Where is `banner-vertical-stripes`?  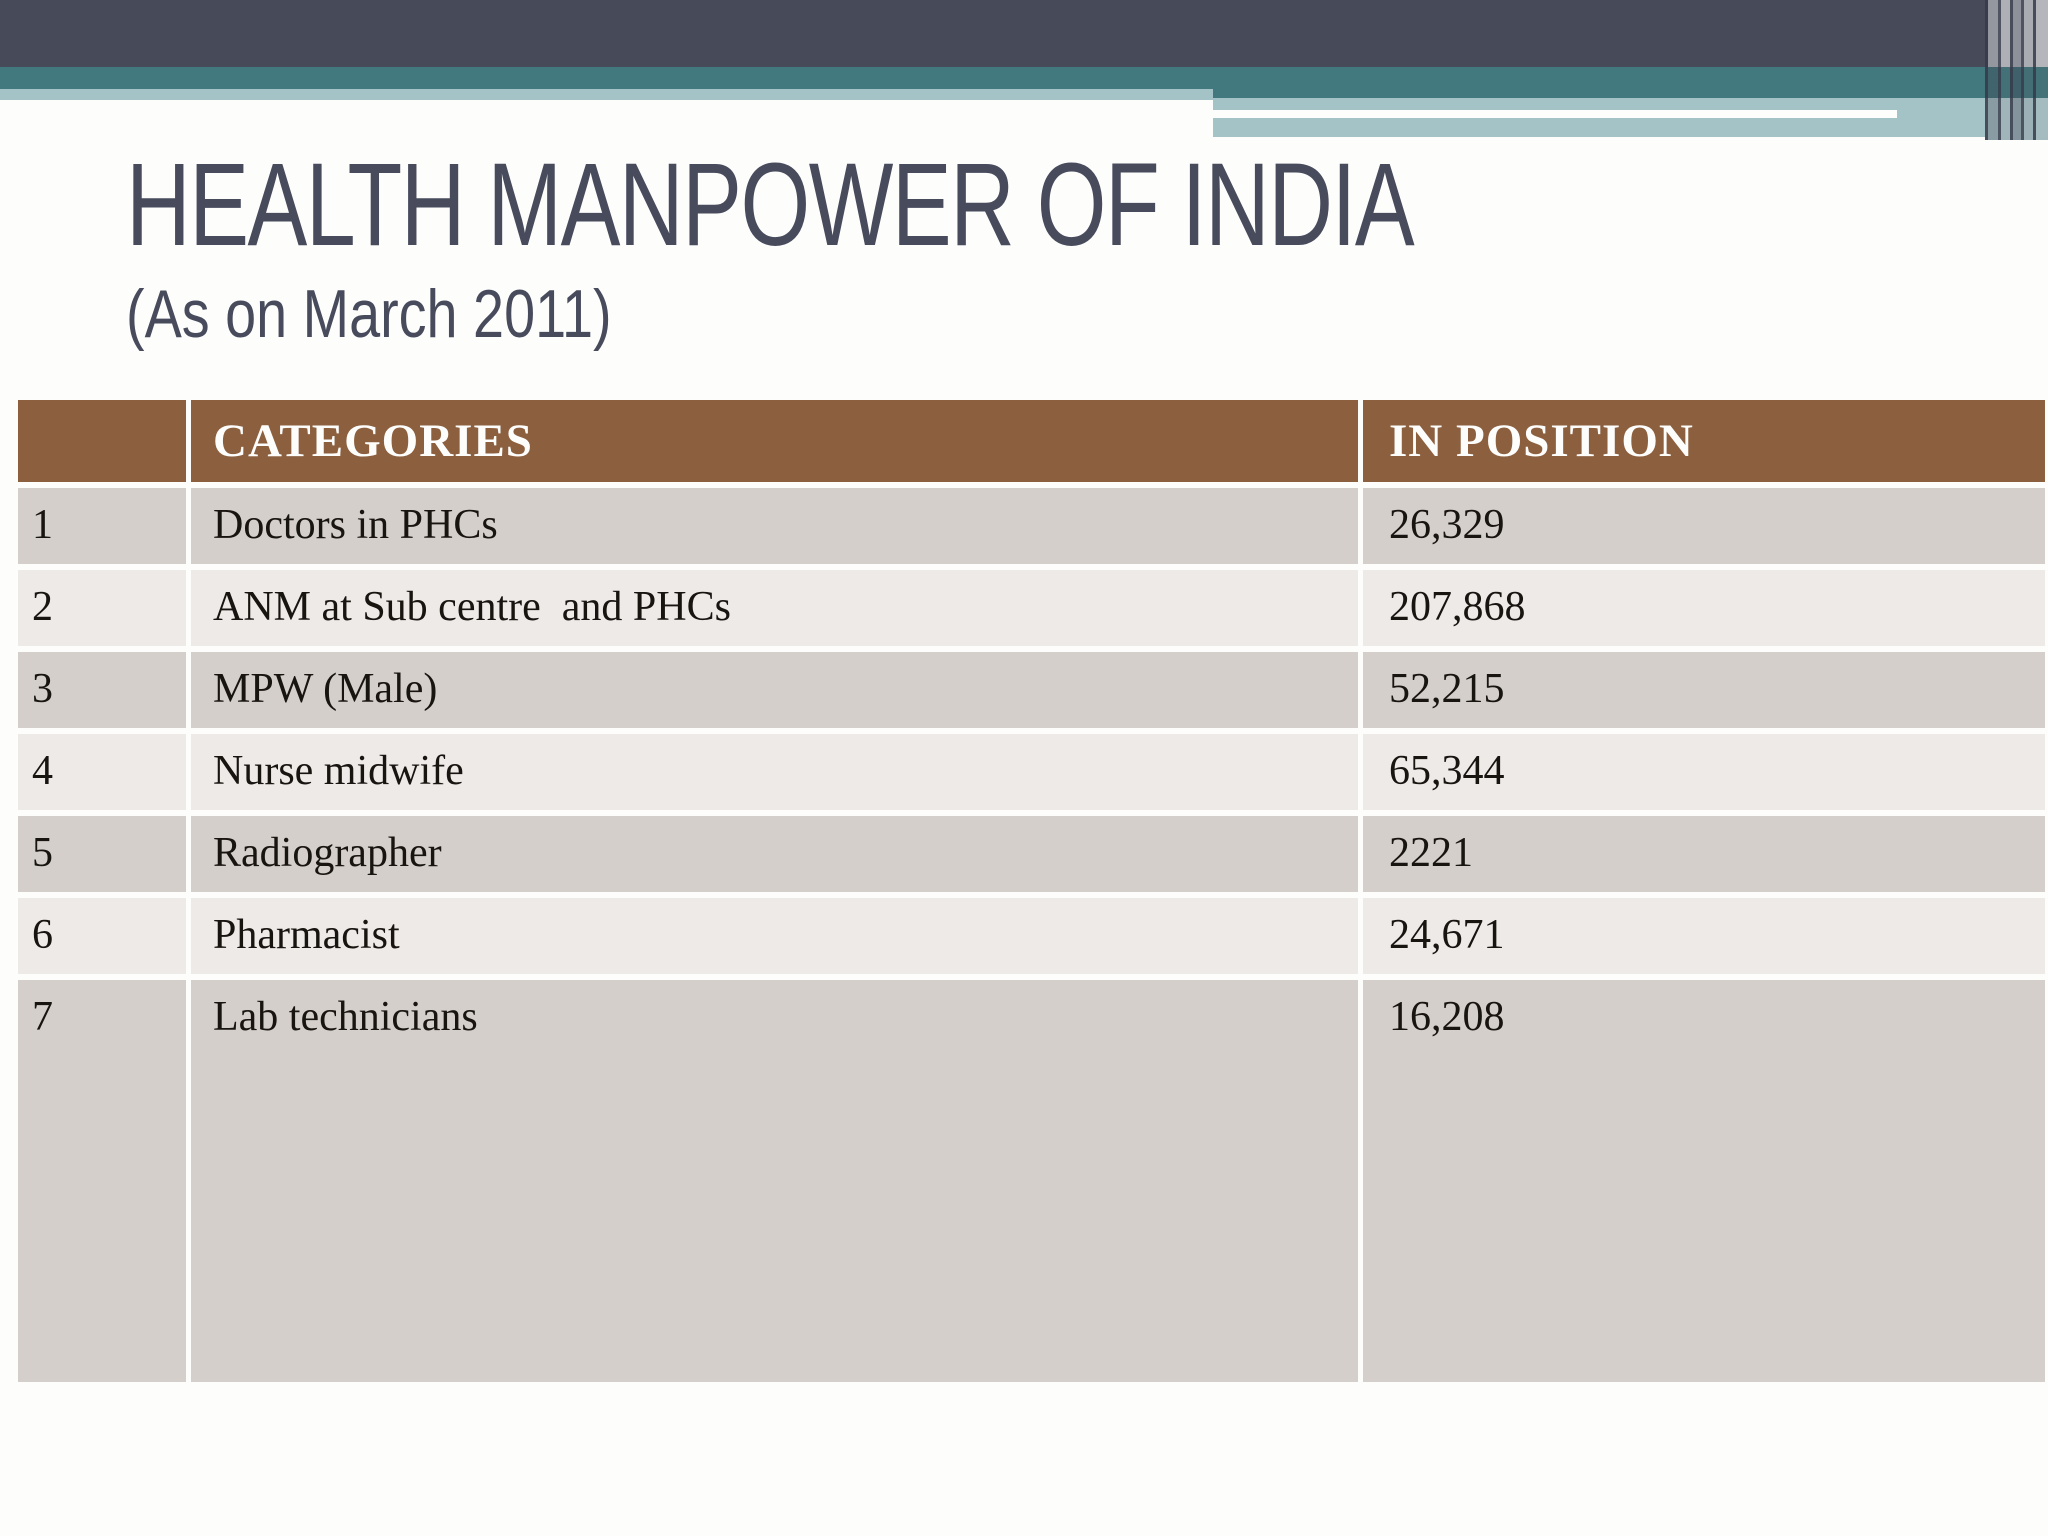
banner-vertical-stripes is located at coordinates (2016, 70).